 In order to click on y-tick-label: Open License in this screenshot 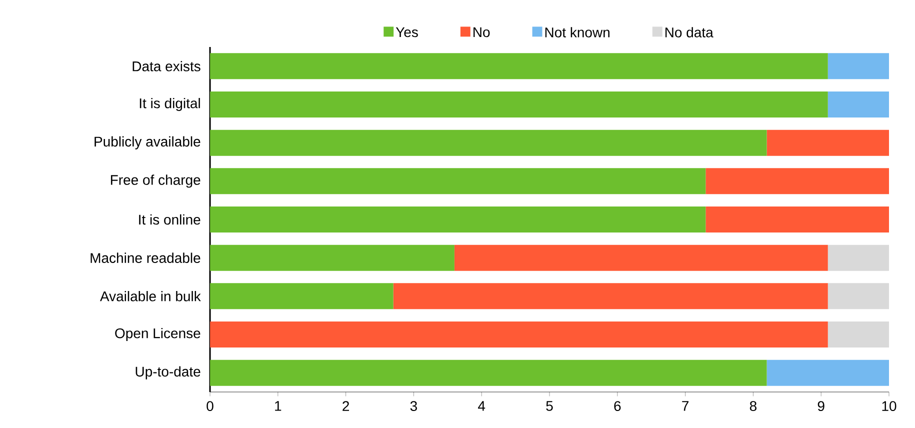, I will do `click(157, 335)`.